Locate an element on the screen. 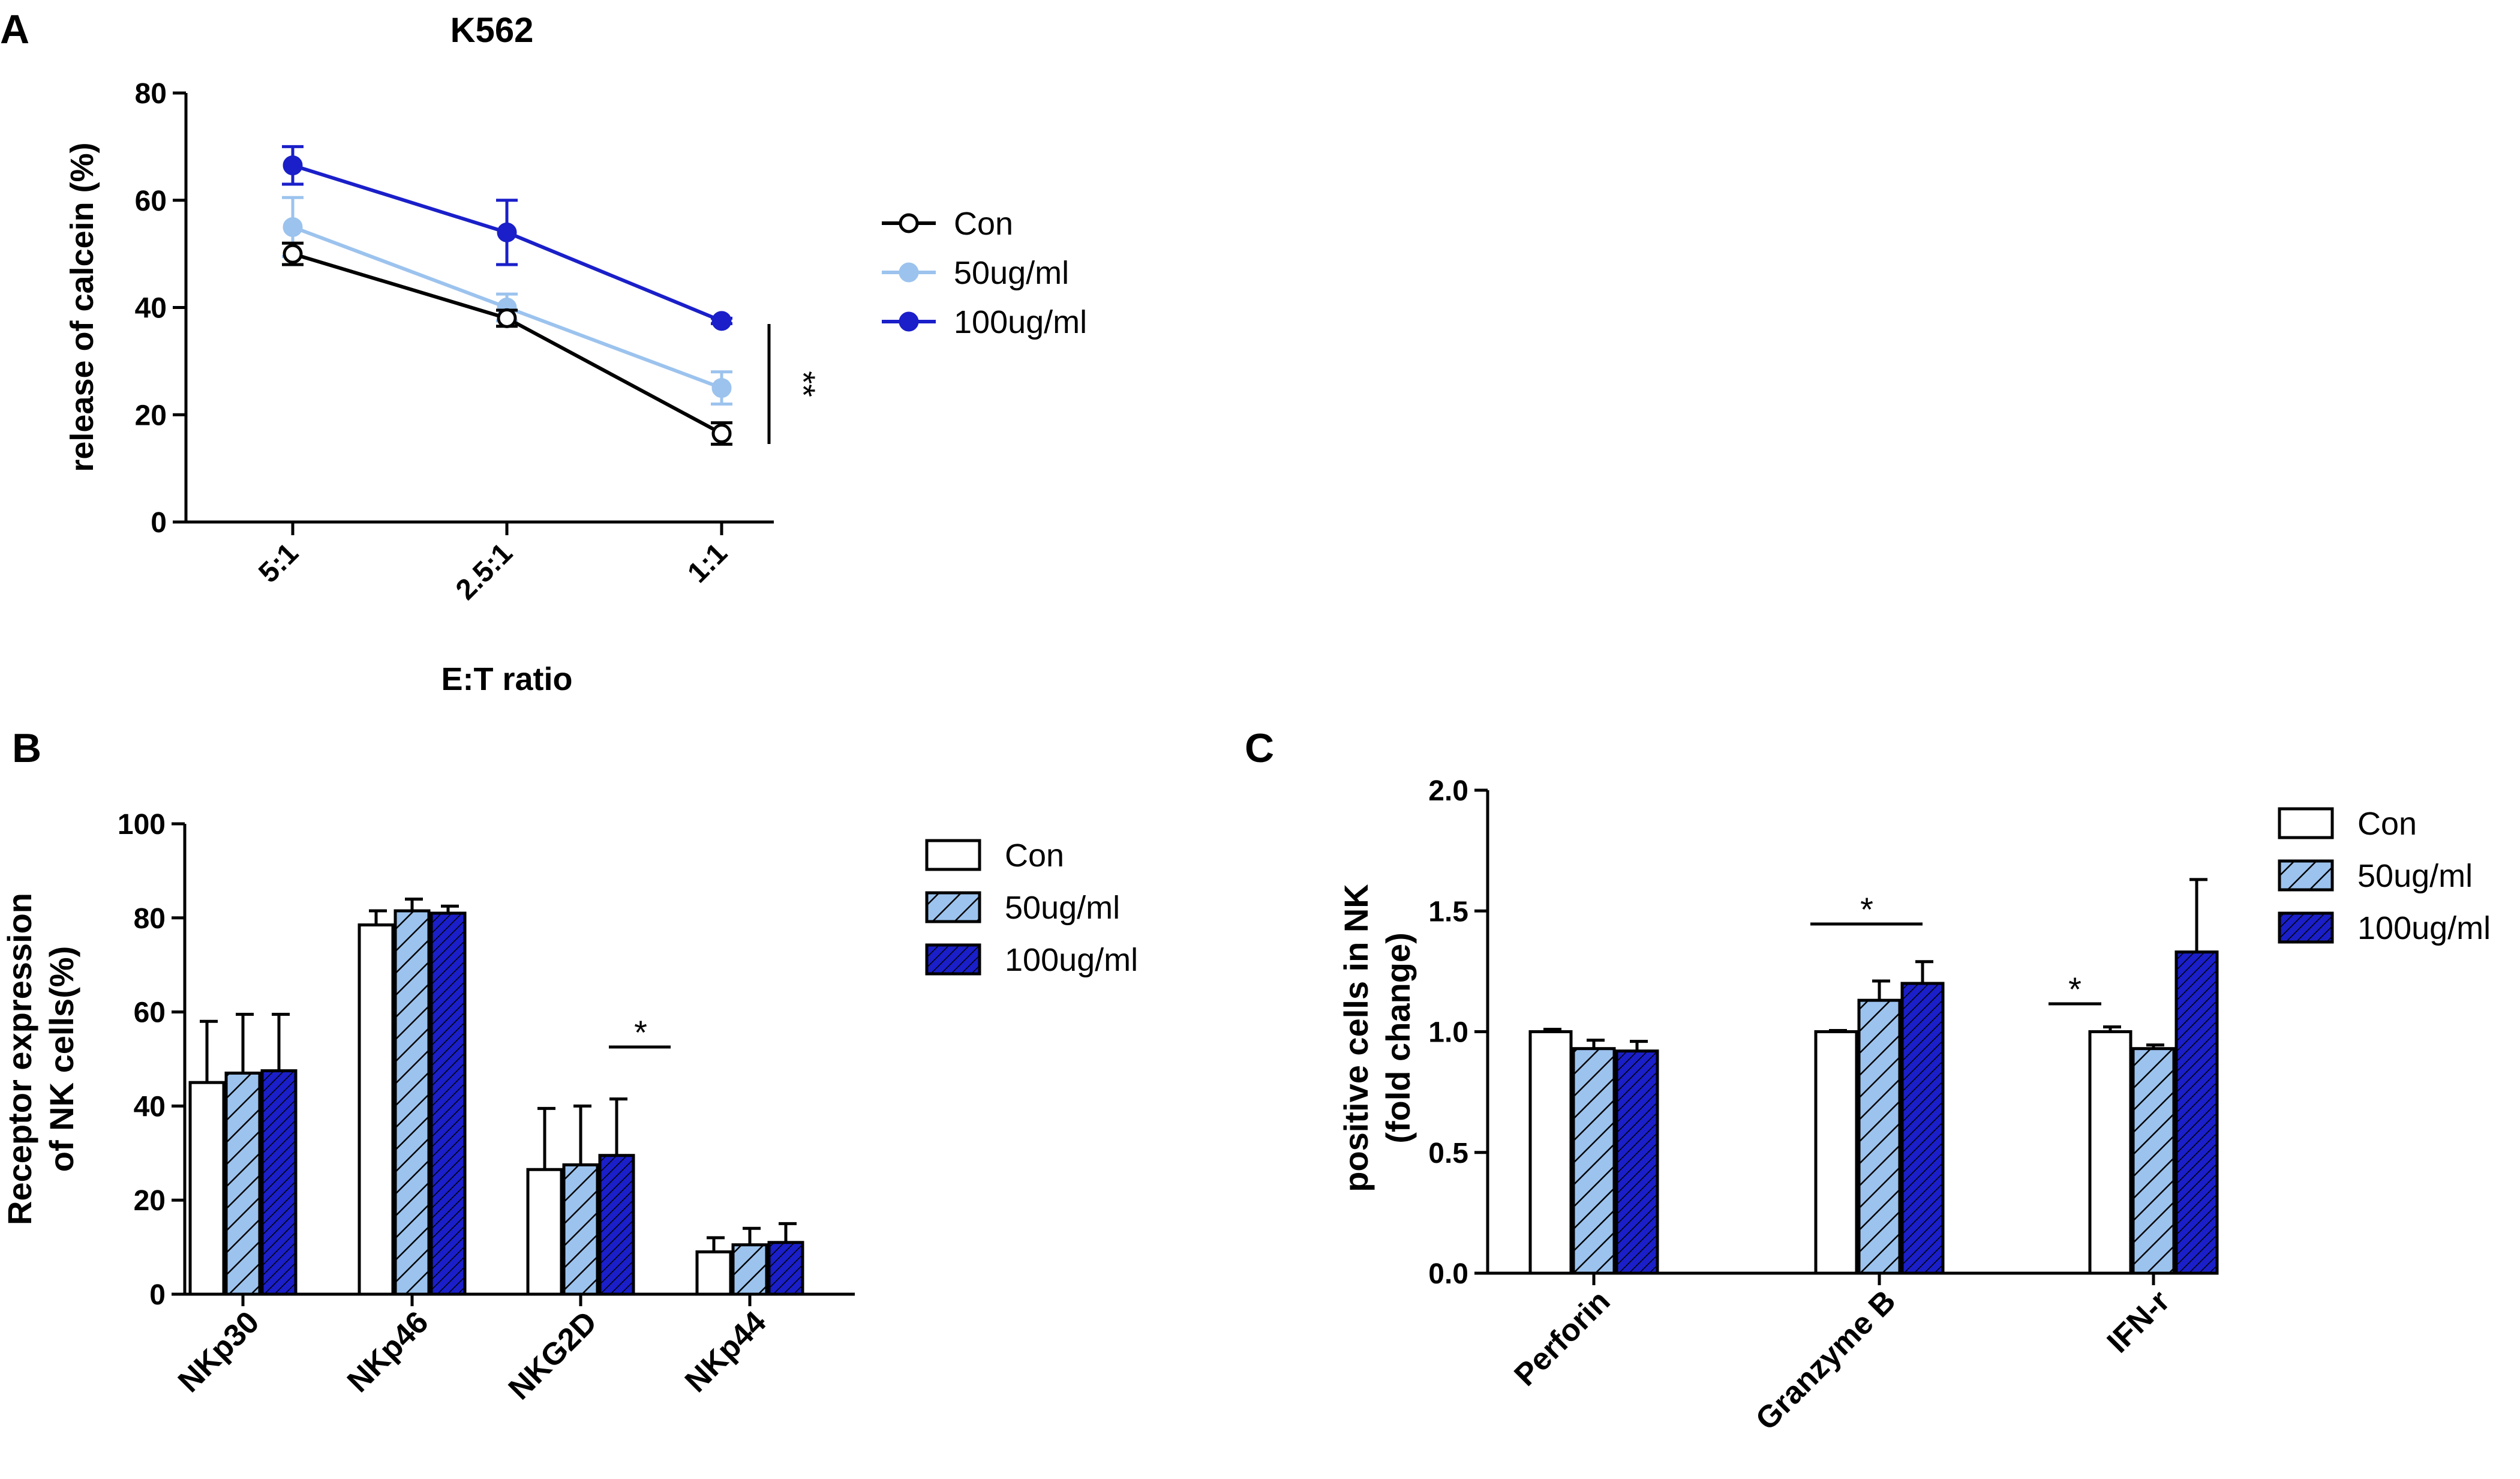 The height and width of the screenshot is (1479, 2520). panel-c-legend-label: 50ug/ml is located at coordinates (2415, 876).